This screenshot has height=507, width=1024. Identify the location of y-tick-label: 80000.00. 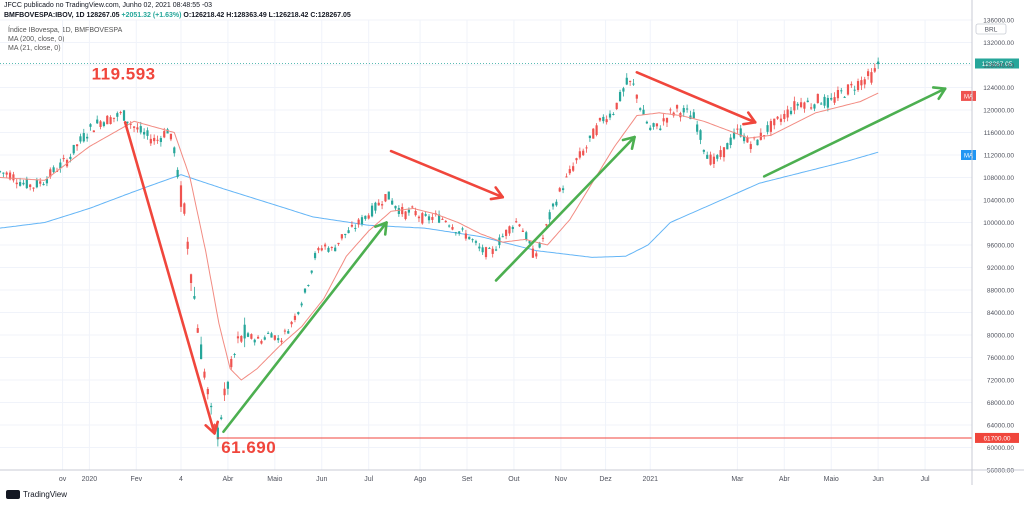
(1000, 336).